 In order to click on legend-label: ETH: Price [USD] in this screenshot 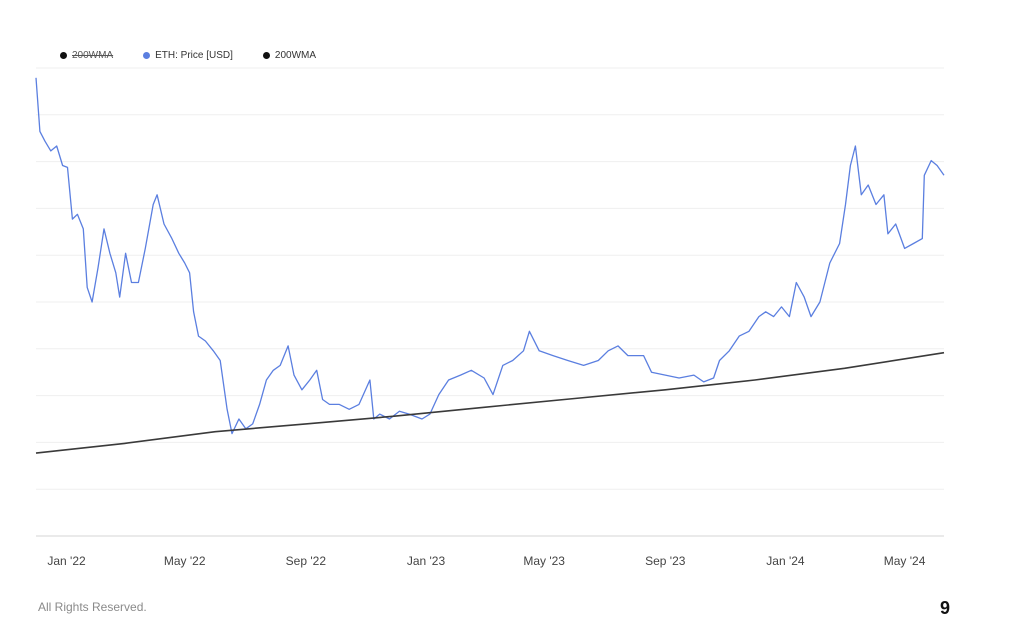, I will do `click(194, 55)`.